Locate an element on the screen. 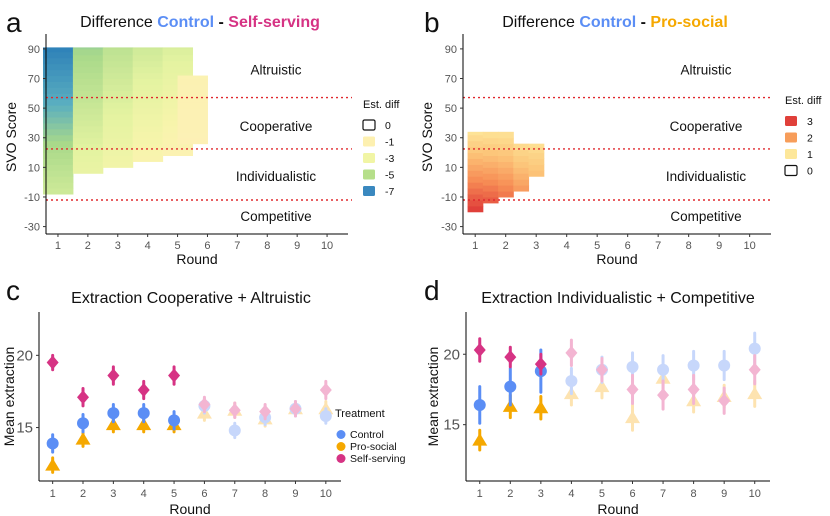  panel-title: Extraction Cooperative + Altruistic is located at coordinates (191, 298).